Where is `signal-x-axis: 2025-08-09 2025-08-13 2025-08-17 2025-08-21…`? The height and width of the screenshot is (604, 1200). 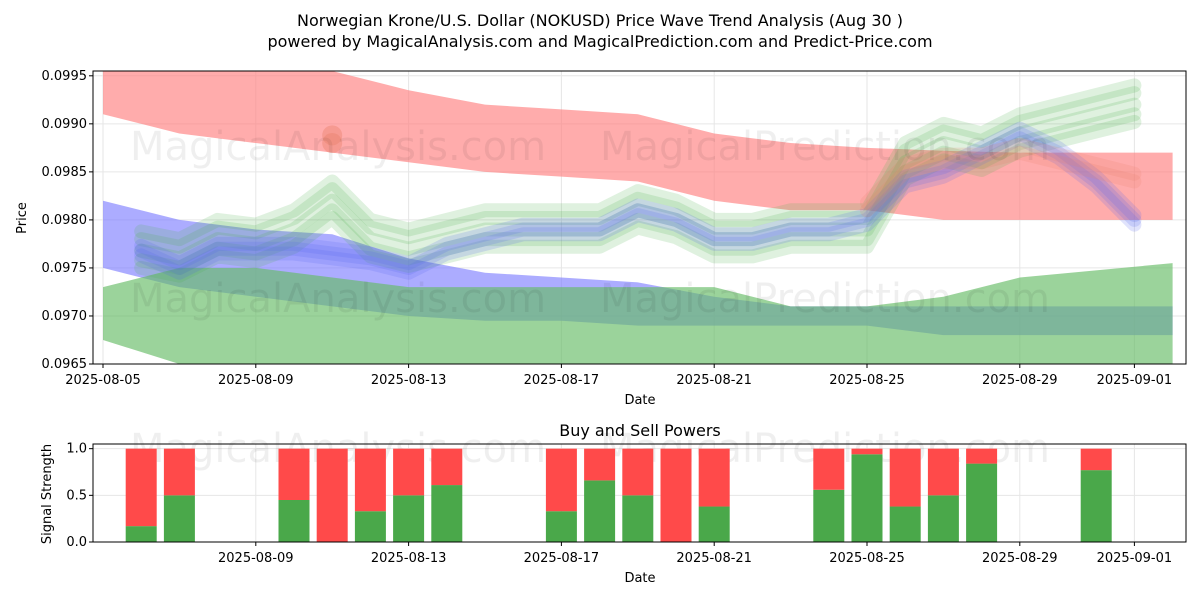
signal-x-axis: 2025-08-09 2025-08-13 2025-08-17 2025-08-21… is located at coordinates (695, 554).